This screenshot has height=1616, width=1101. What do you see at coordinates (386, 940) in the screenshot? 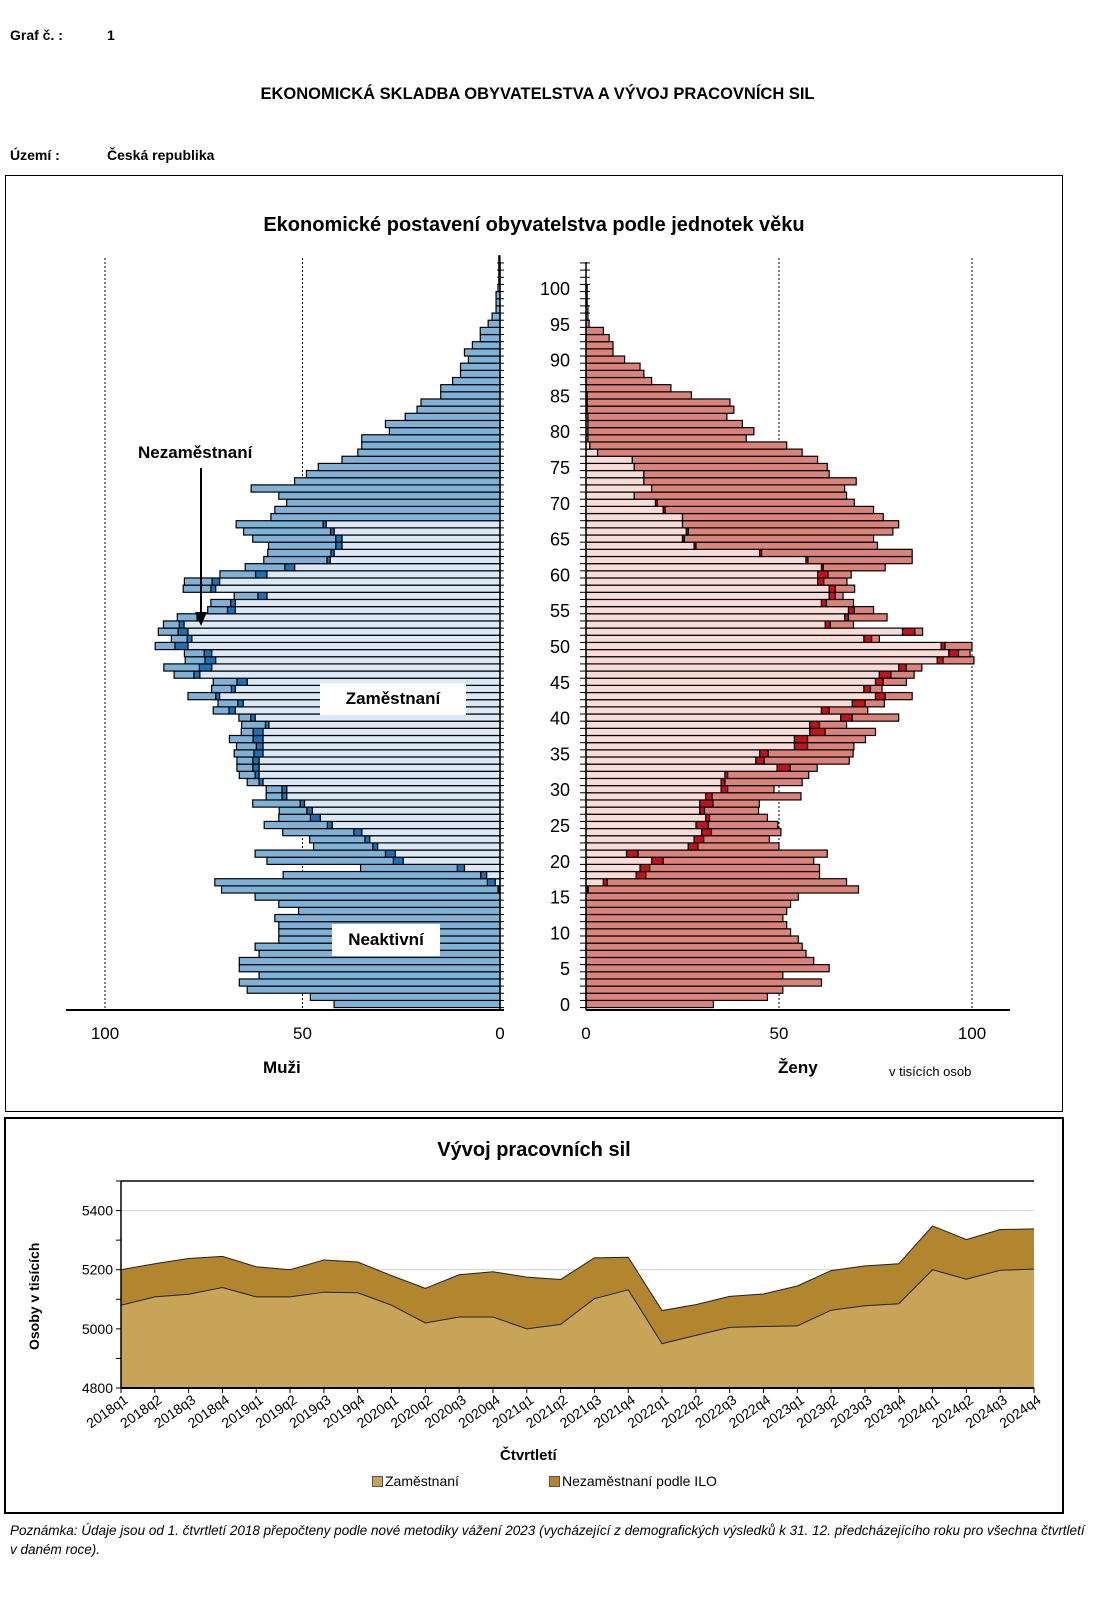
I see `label-neaktivni: Neaktivní` at bounding box center [386, 940].